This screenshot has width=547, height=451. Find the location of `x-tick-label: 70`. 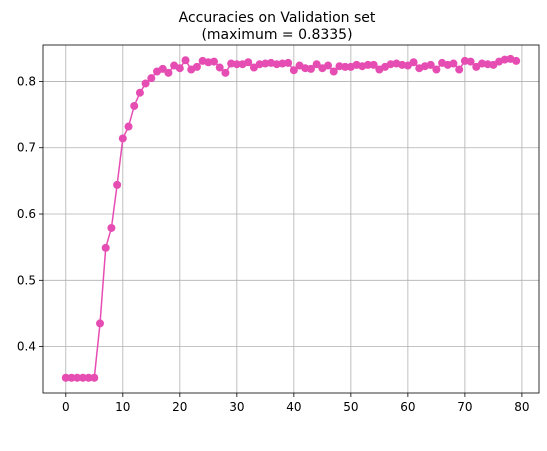

x-tick-label: 70 is located at coordinates (464, 407).